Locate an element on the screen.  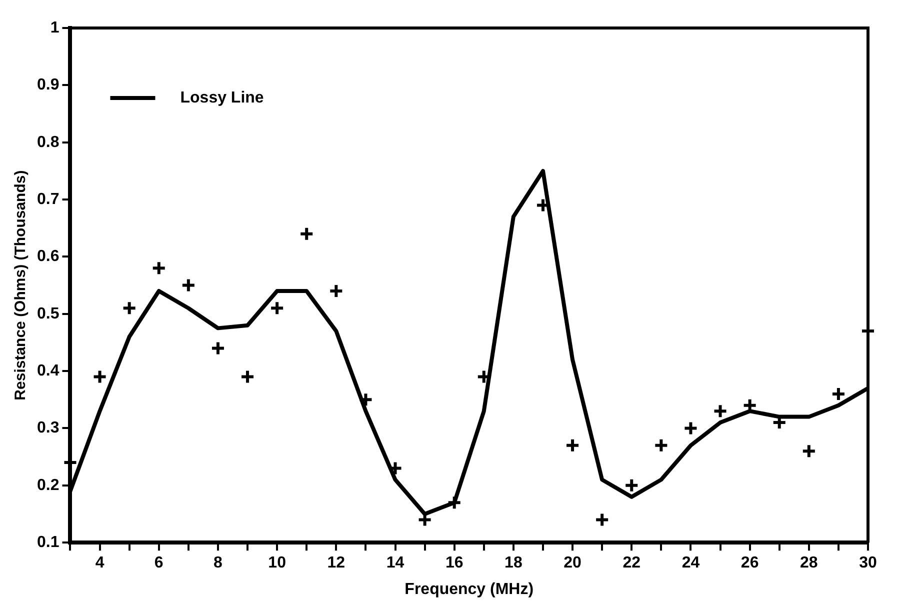
y-tick-label: 1 is located at coordinates (55, 27).